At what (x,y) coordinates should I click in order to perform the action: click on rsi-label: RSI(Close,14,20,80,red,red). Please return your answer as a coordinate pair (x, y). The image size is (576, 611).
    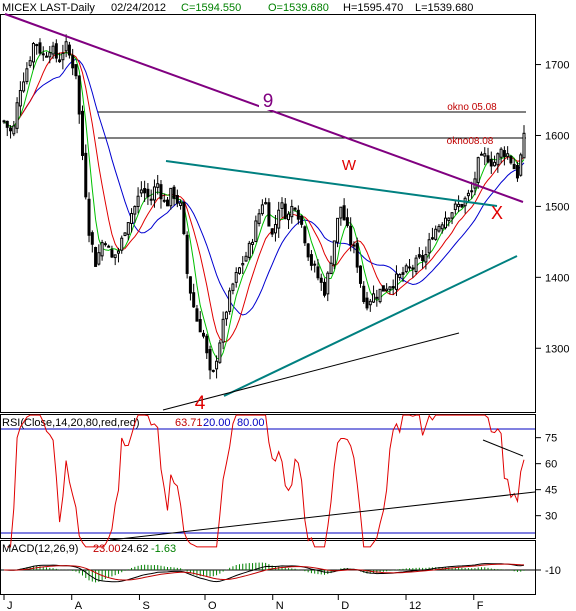
    Looking at the image, I should click on (71, 423).